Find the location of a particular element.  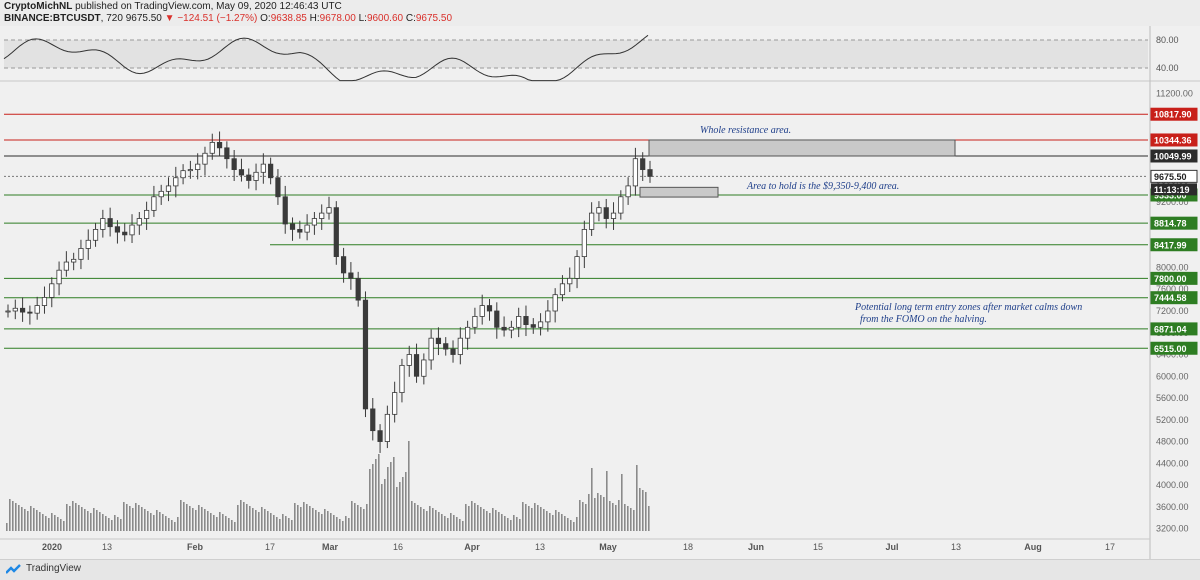

tradingview-logo-icon is located at coordinates (14, 570).